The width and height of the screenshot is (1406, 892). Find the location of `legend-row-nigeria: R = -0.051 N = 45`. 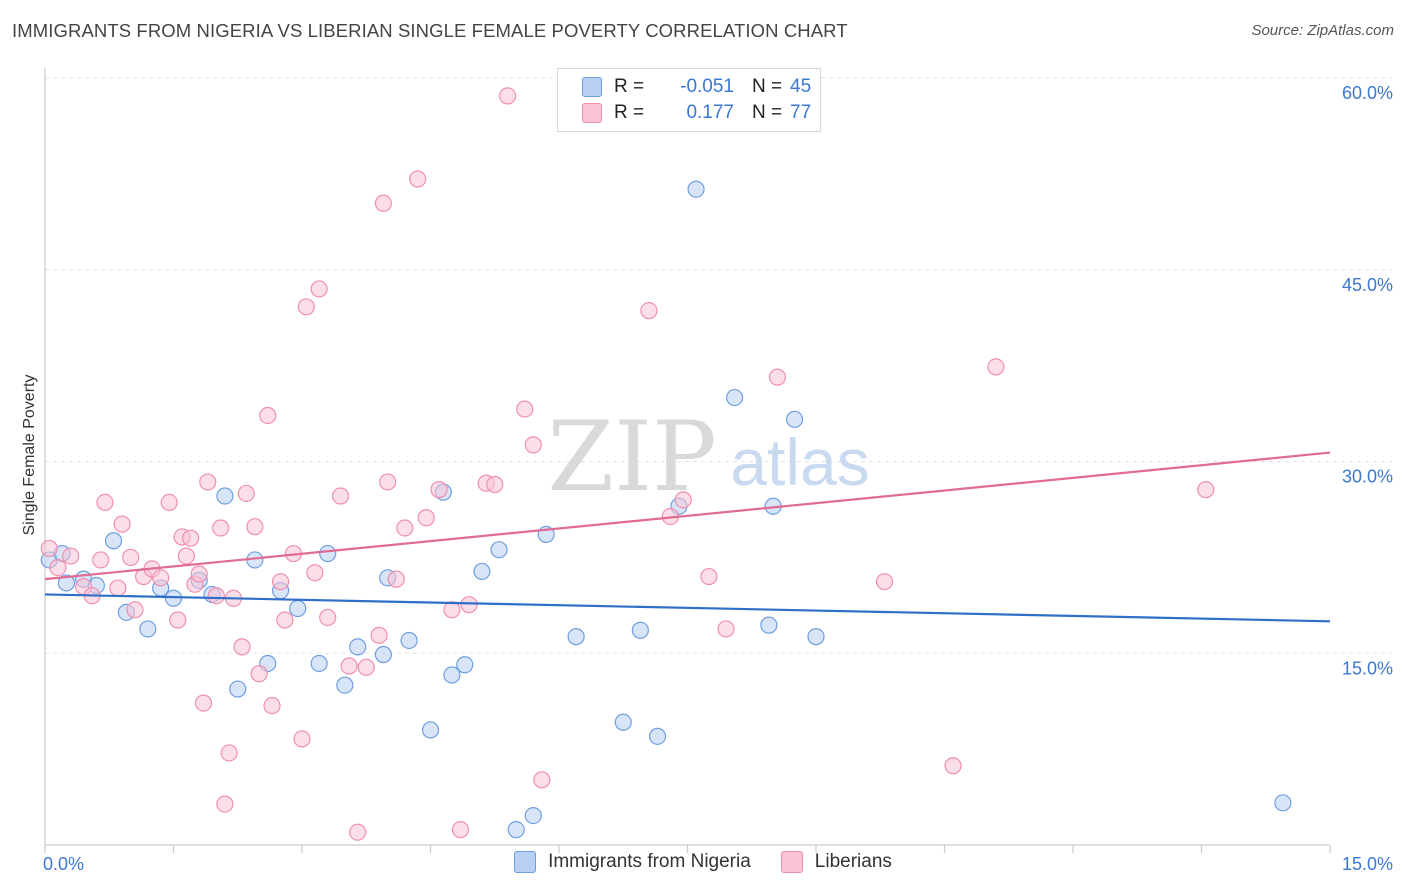

legend-row-nigeria: R = -0.051 N = 45 is located at coordinates (696, 87).